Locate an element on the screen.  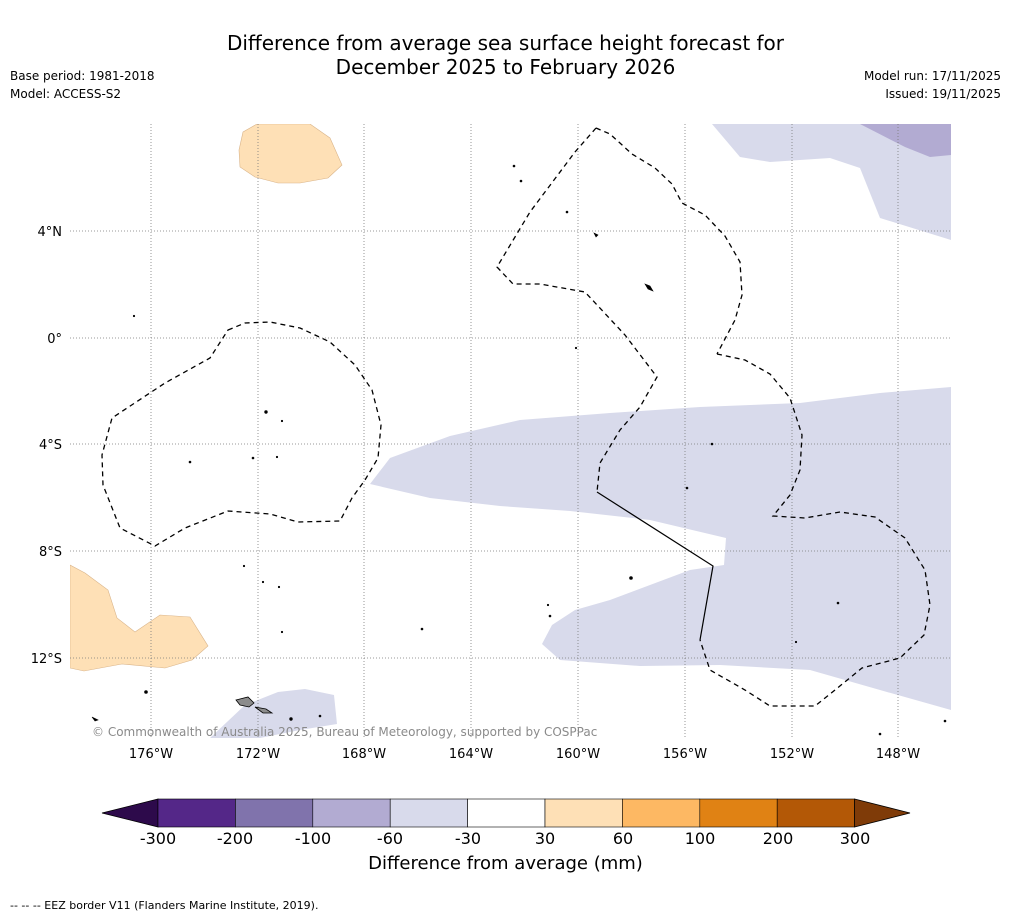
model-run: Model run: 17/11/2025 is located at coordinates (932, 76).